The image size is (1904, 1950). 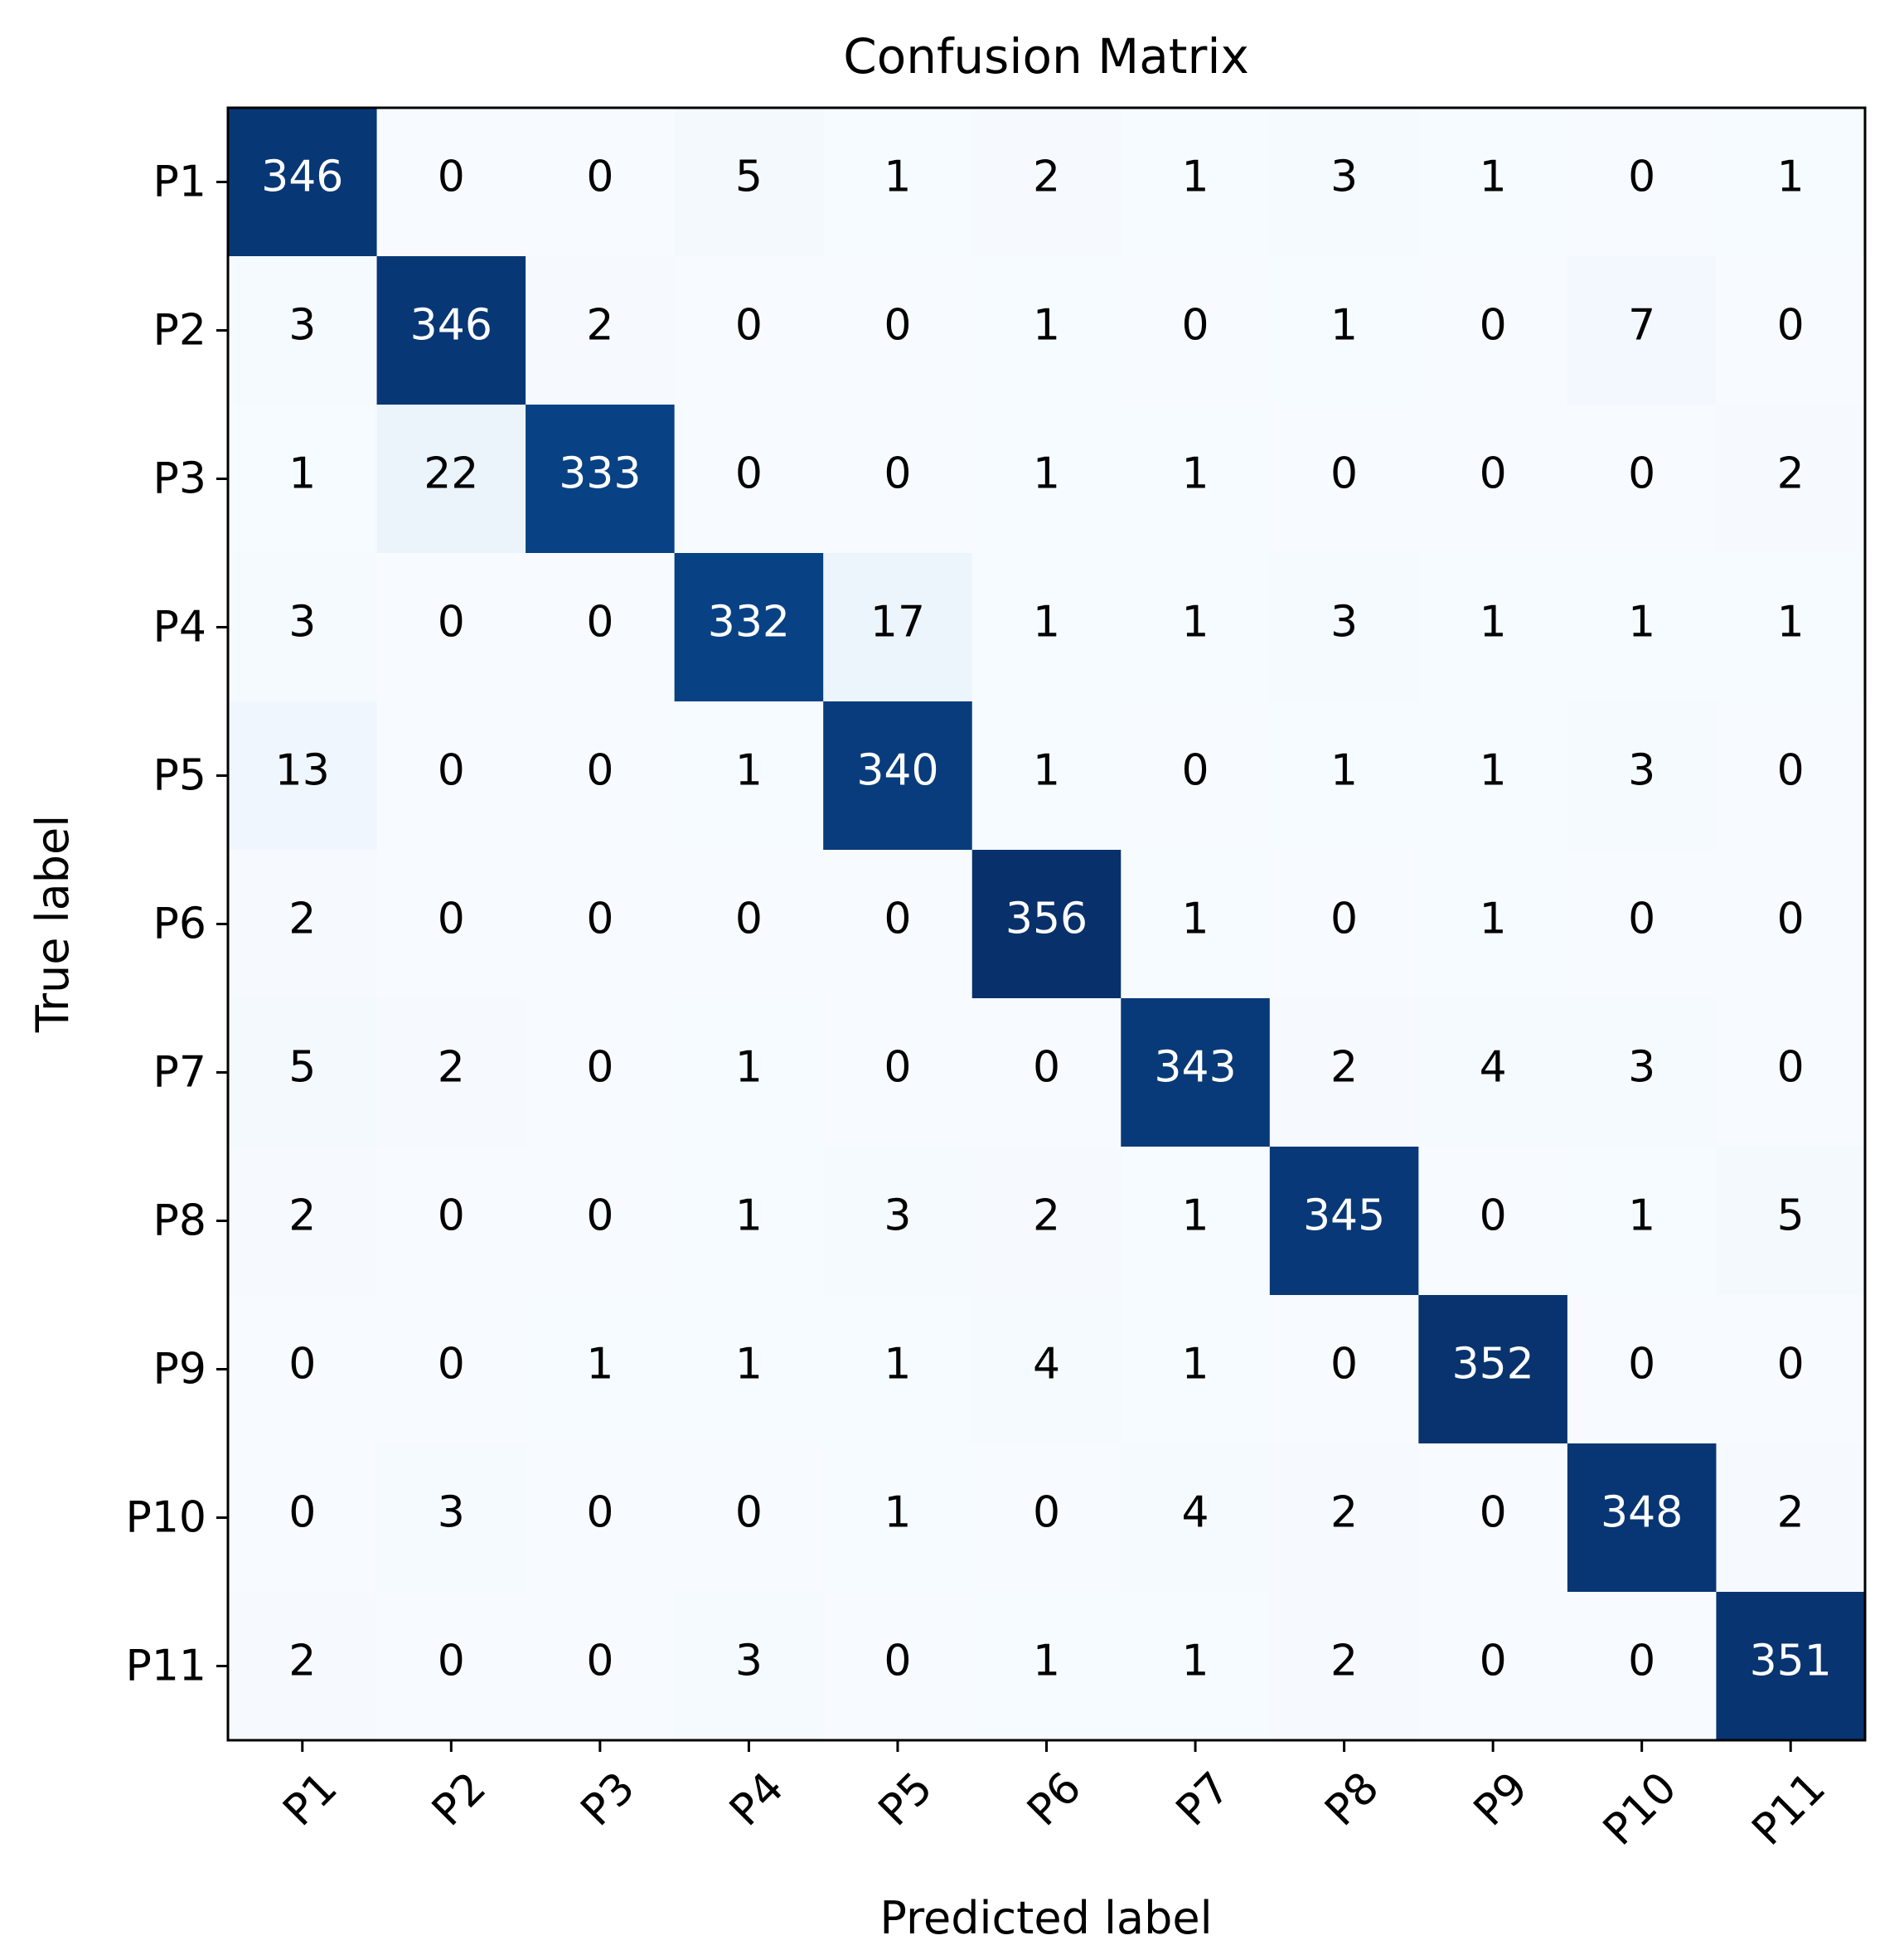 What do you see at coordinates (897, 623) in the screenshot?
I see `cell-value-label: 17` at bounding box center [897, 623].